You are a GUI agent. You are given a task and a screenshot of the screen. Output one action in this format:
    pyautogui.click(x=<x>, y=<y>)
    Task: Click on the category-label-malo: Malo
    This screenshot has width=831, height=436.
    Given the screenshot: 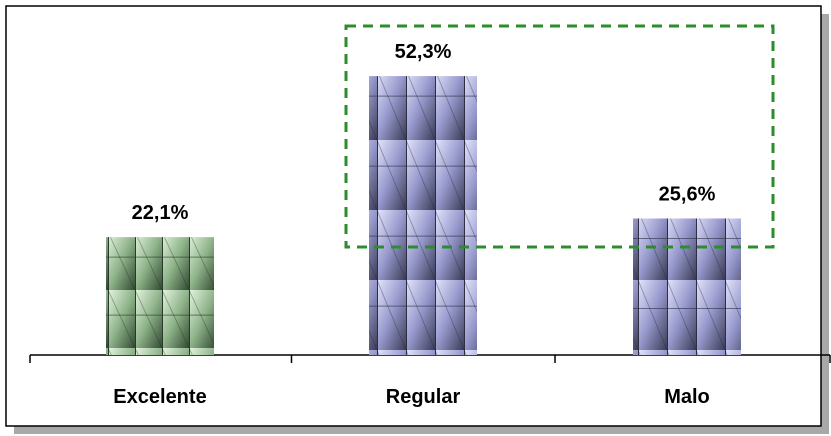 What is the action you would take?
    pyautogui.click(x=687, y=397)
    